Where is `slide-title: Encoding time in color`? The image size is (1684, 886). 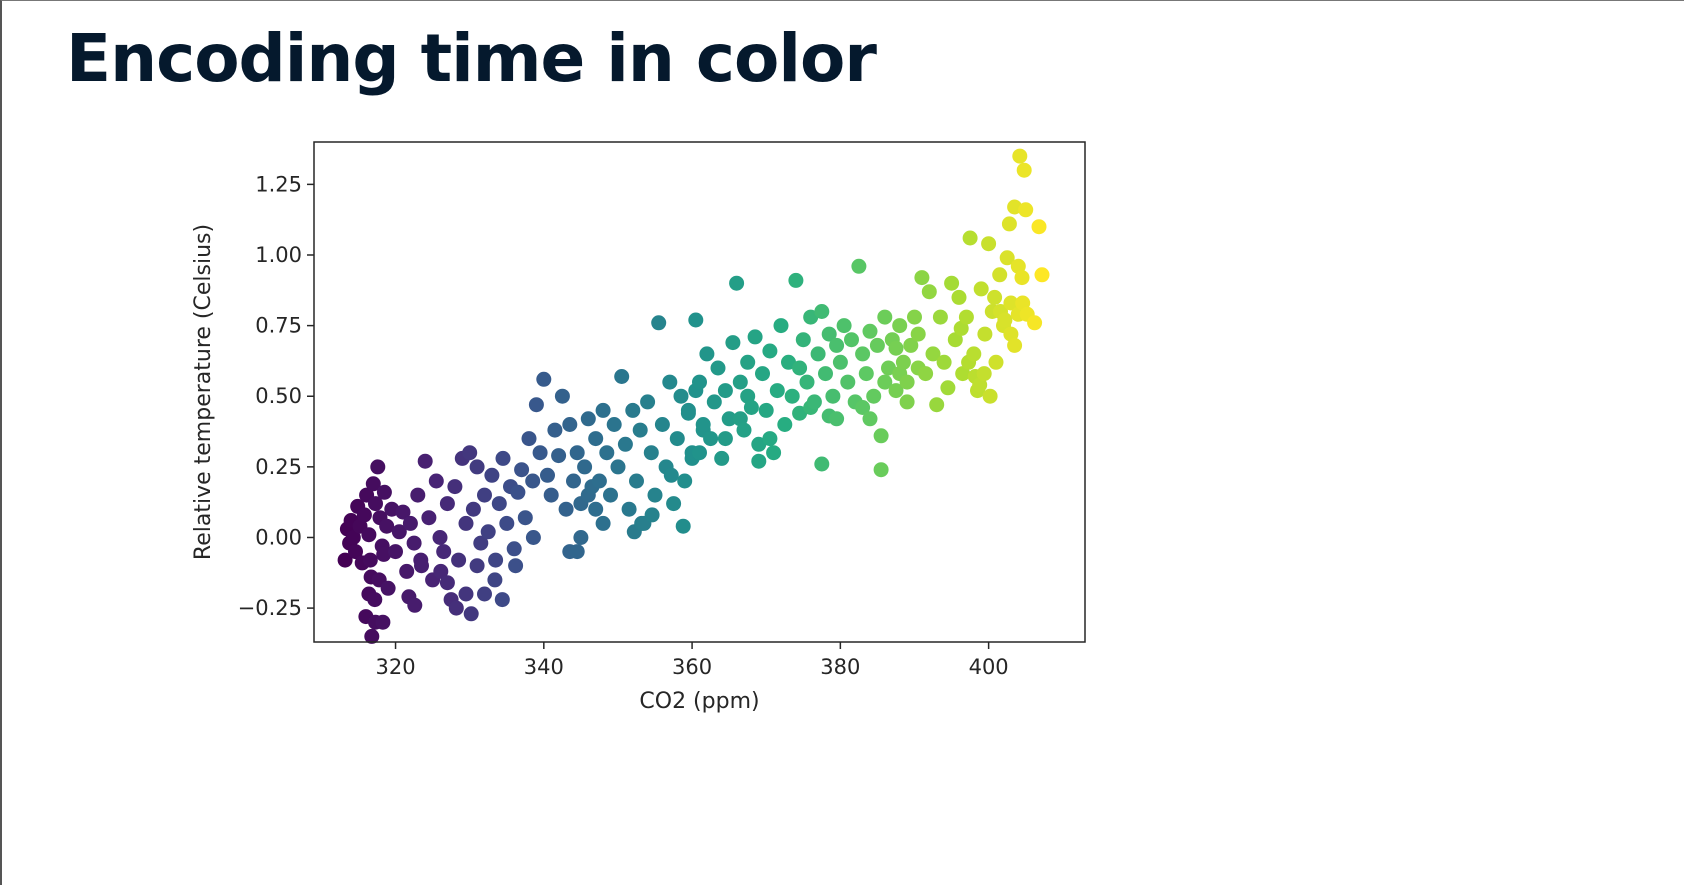 slide-title: Encoding time in color is located at coordinates (471, 58).